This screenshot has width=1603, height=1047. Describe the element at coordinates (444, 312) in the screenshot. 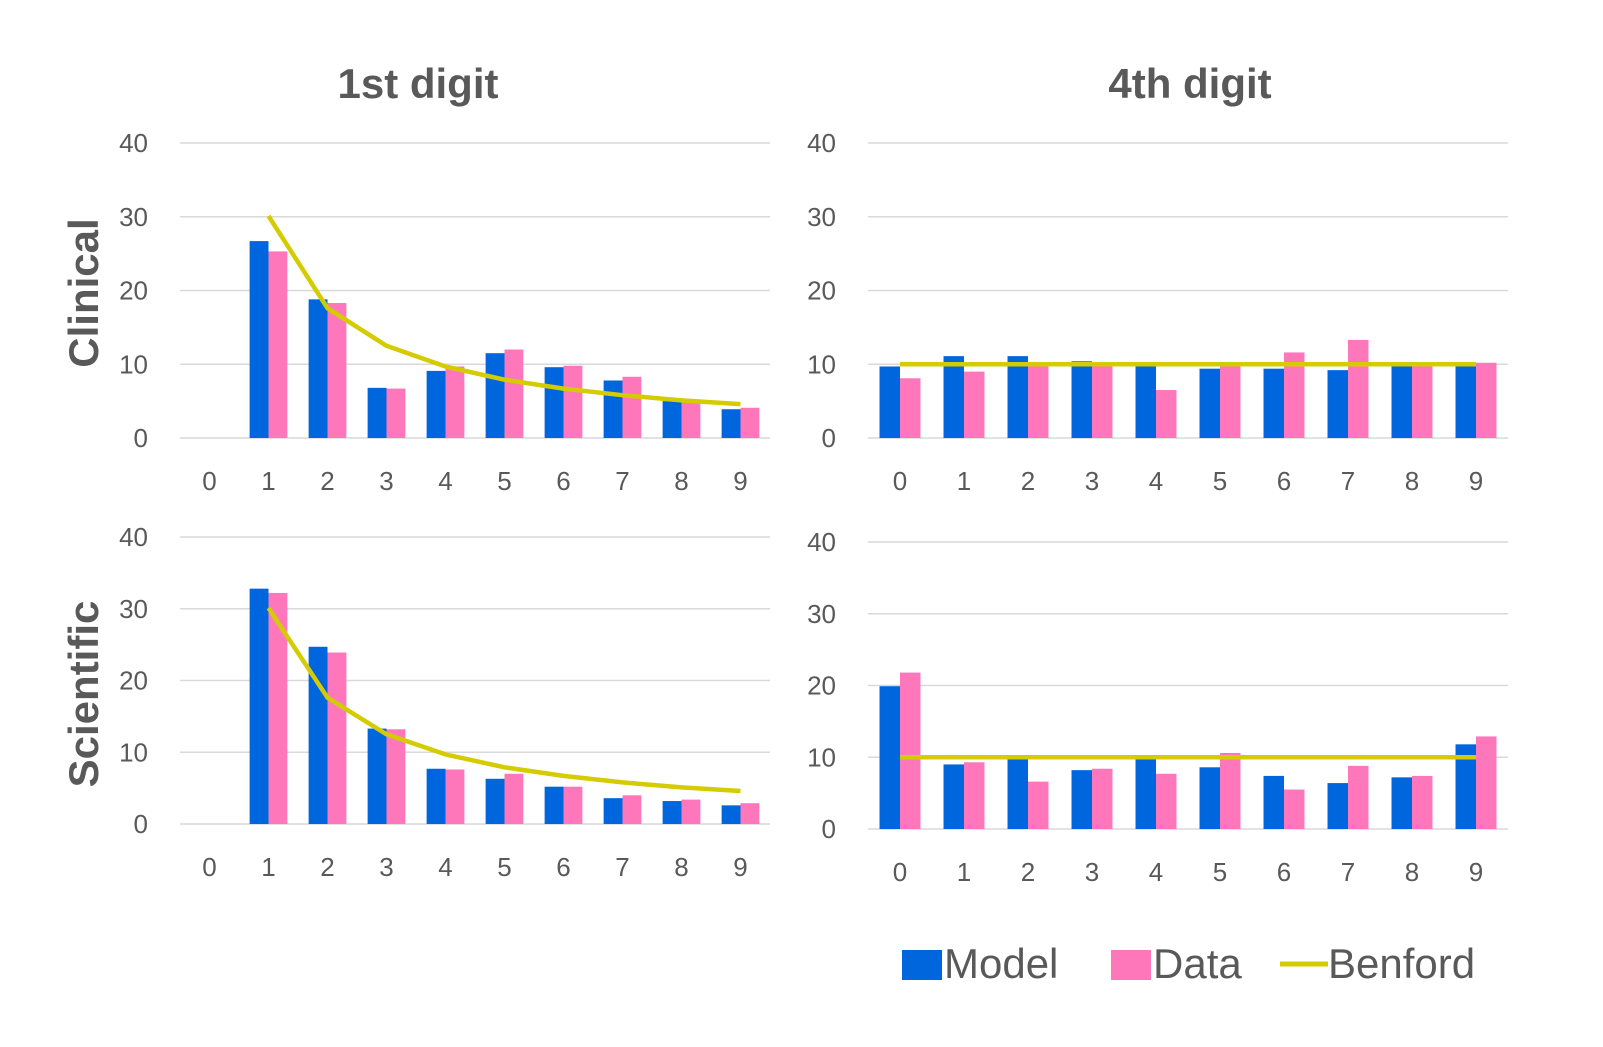

I see `chart-panel-1: 0 10 20 30 40 0 1 2 3 4 5 6 7 8 9` at that location.